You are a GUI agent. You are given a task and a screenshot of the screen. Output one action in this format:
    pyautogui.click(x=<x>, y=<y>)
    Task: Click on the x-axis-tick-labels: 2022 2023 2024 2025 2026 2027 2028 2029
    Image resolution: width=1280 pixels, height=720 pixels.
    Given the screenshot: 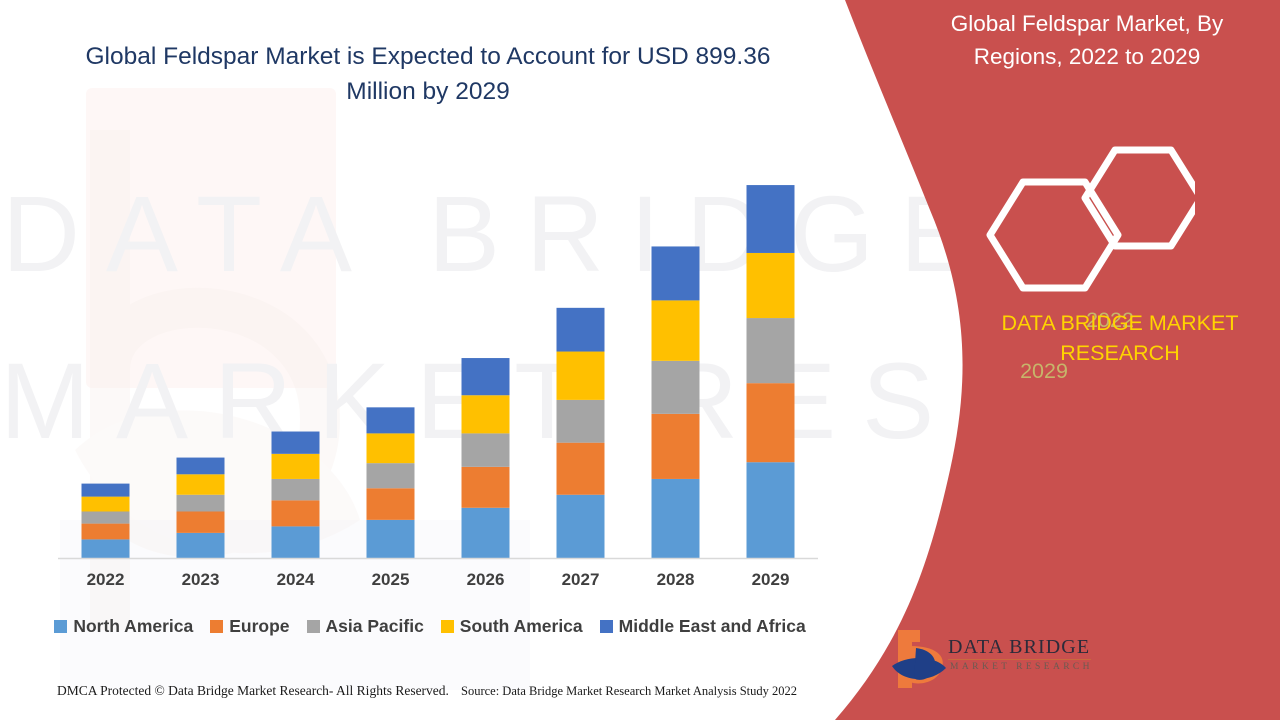 What is the action you would take?
    pyautogui.click(x=438, y=583)
    